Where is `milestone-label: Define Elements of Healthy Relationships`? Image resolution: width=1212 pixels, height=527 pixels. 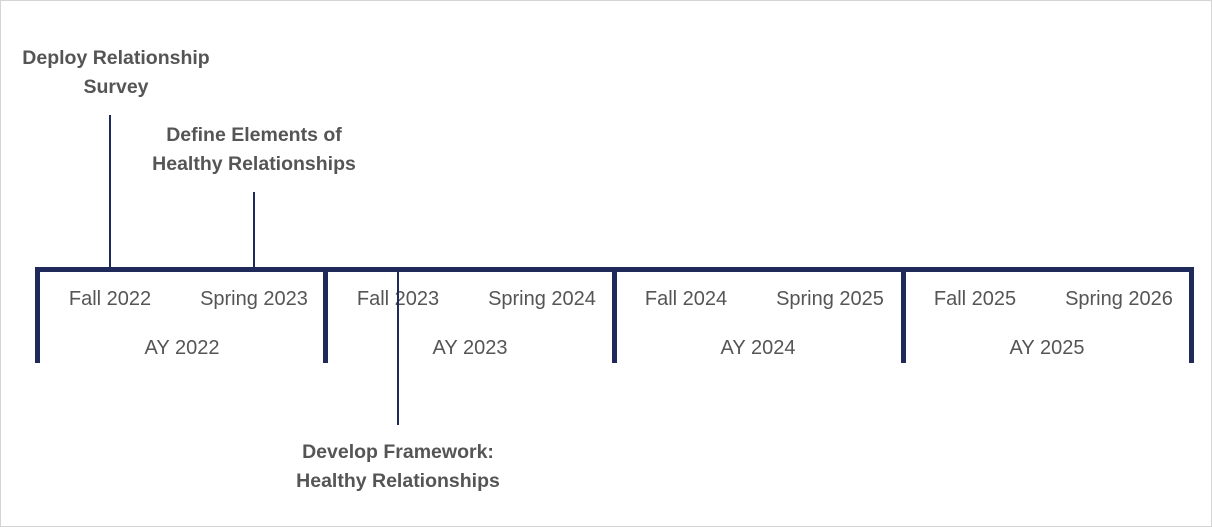
milestone-label: Define Elements of Healthy Relationships is located at coordinates (254, 150).